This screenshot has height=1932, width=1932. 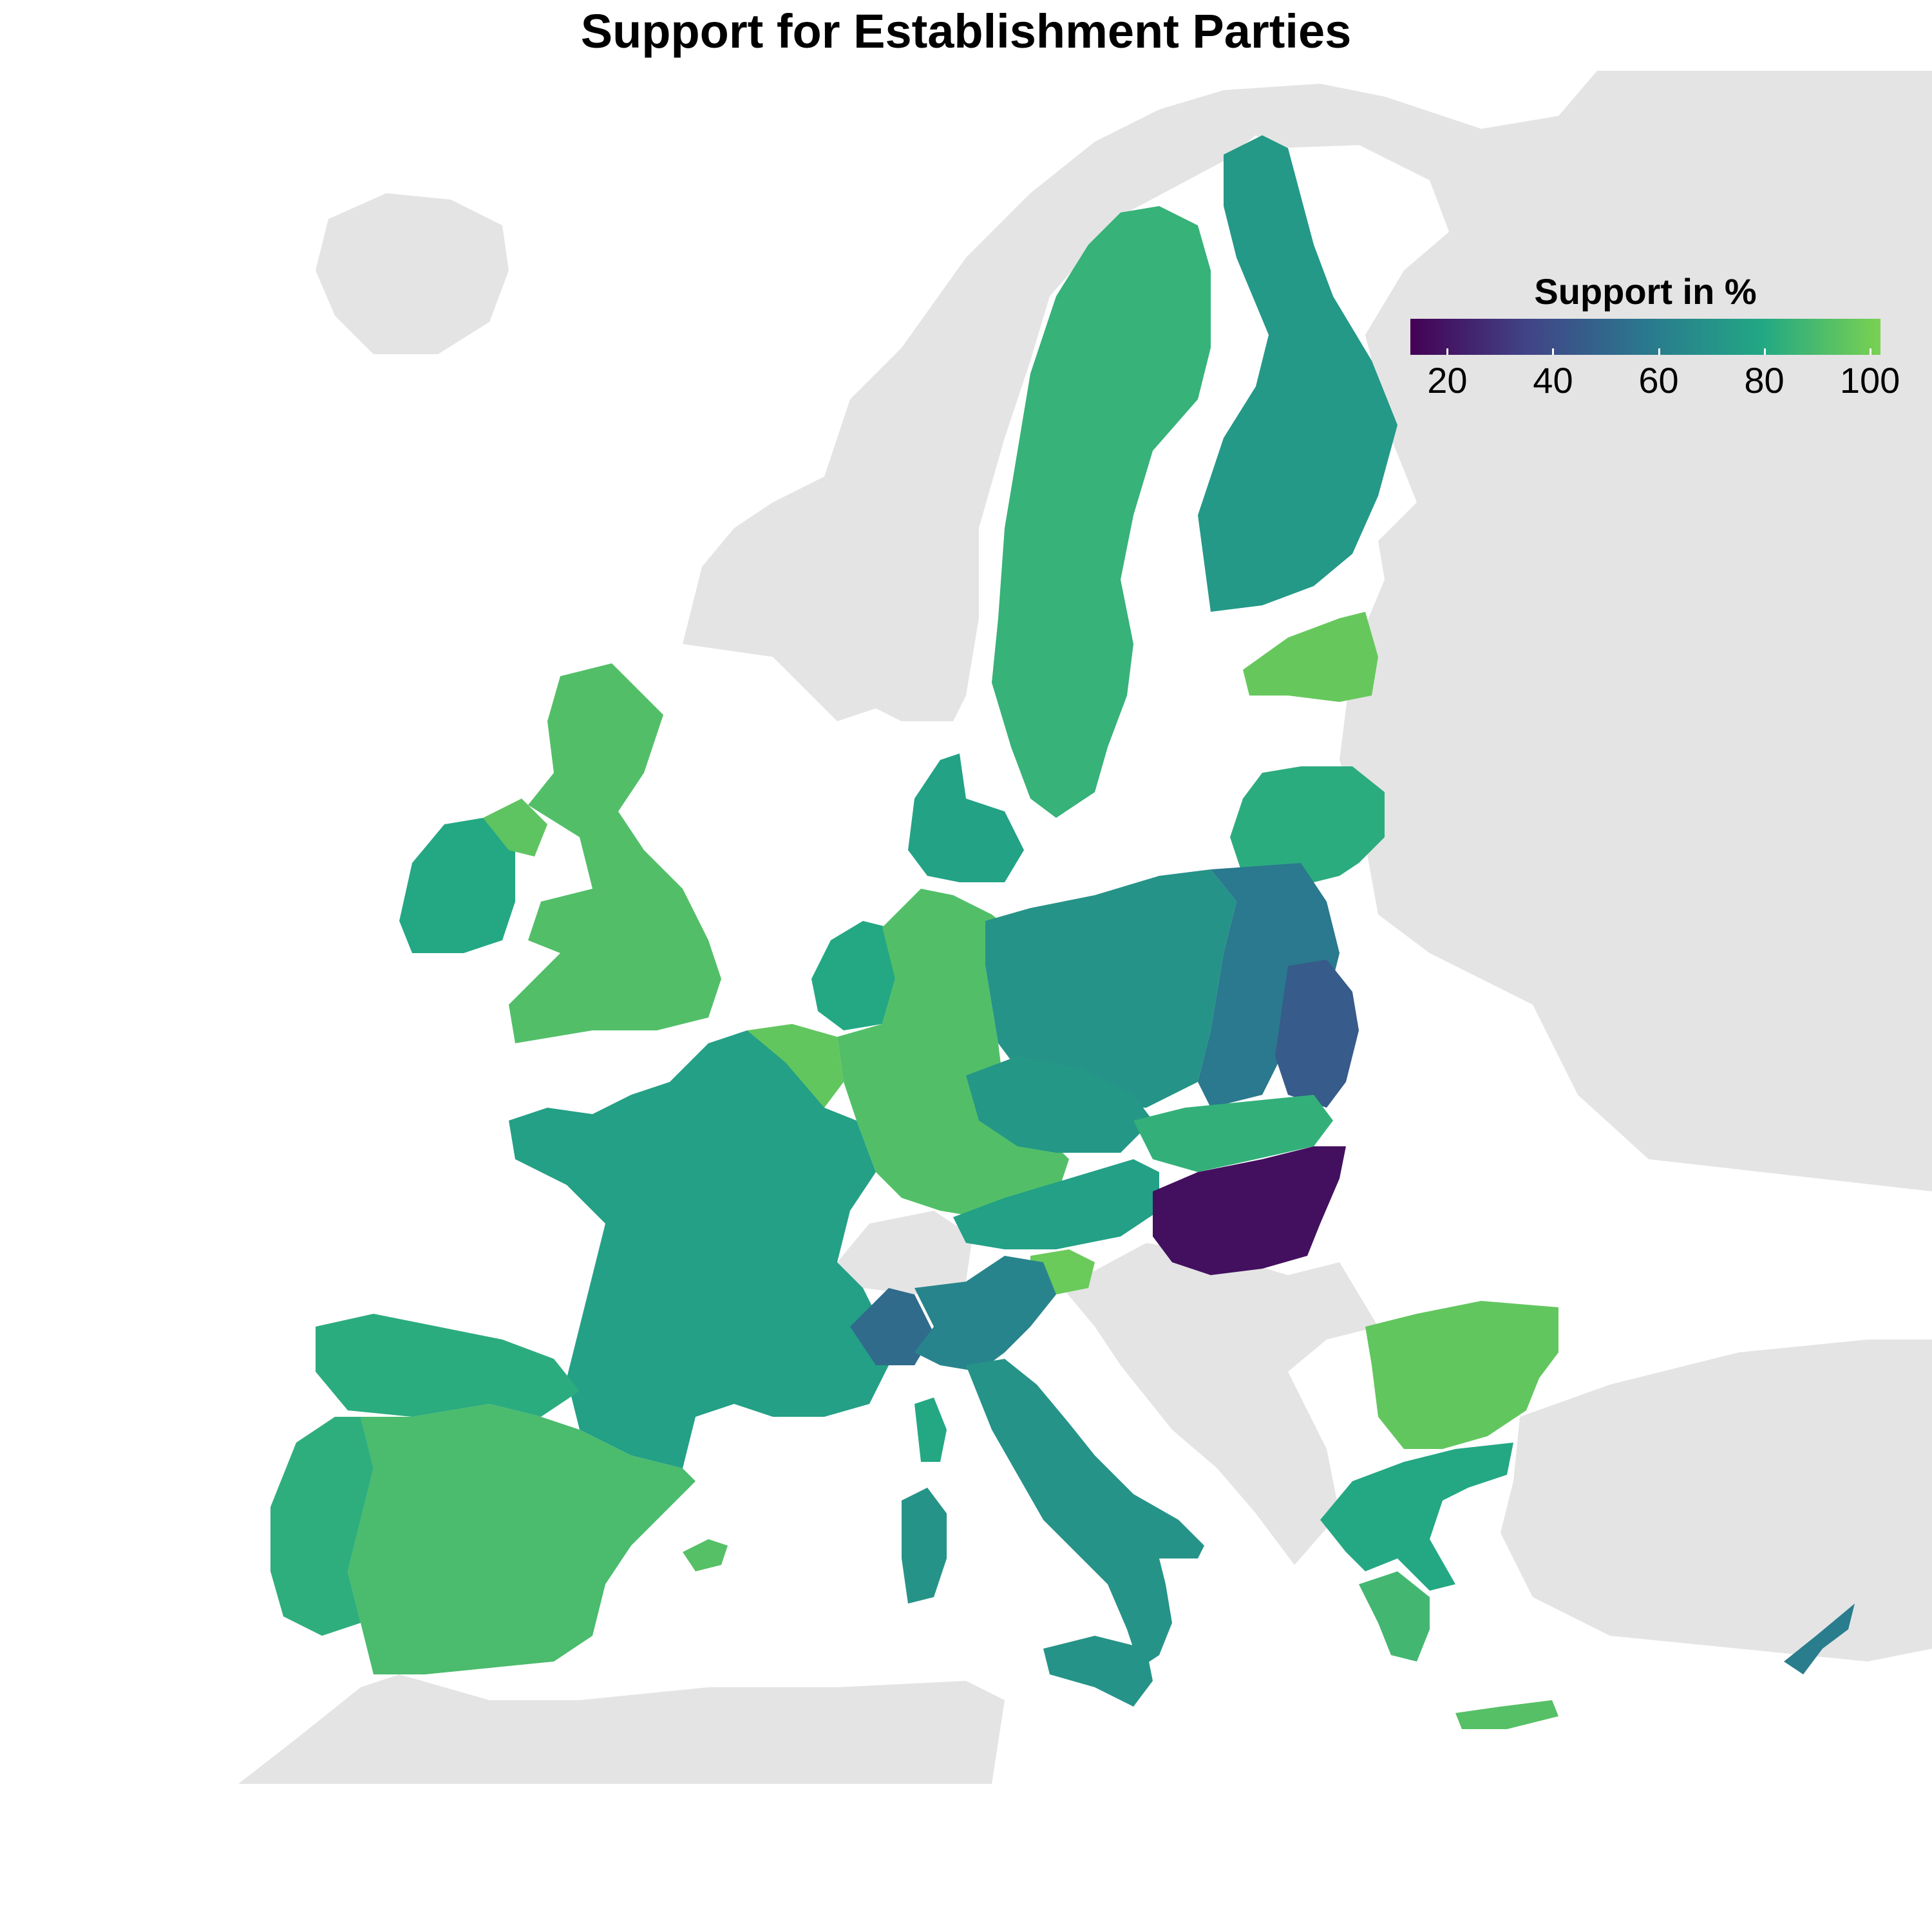 I want to click on region-finland, so click(x=1297, y=373).